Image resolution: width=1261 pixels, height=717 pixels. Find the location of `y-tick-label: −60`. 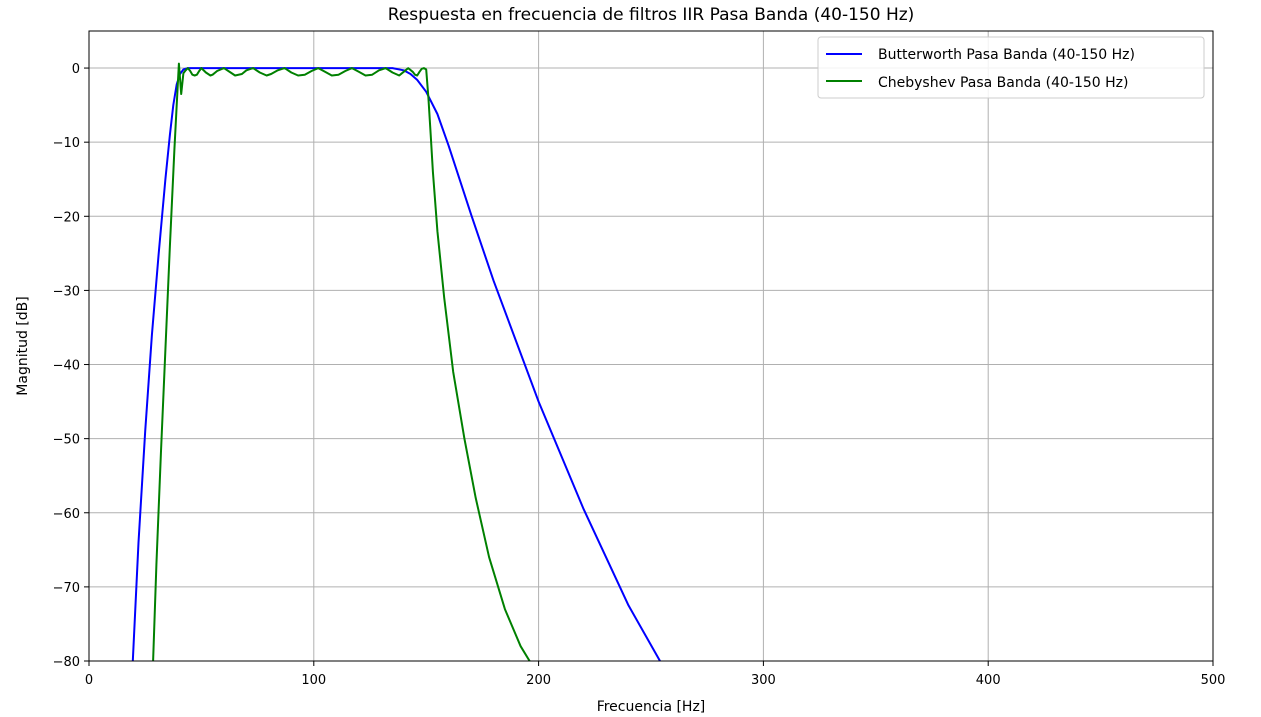

y-tick-label: −60 is located at coordinates (66, 514).